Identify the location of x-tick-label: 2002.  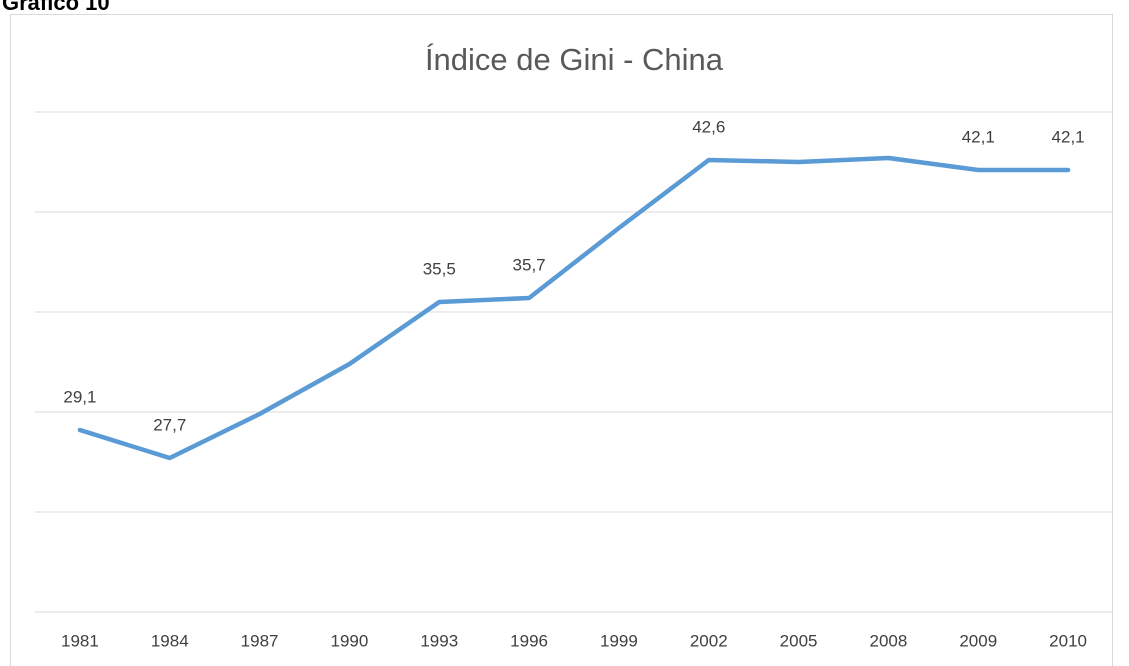
(709, 640).